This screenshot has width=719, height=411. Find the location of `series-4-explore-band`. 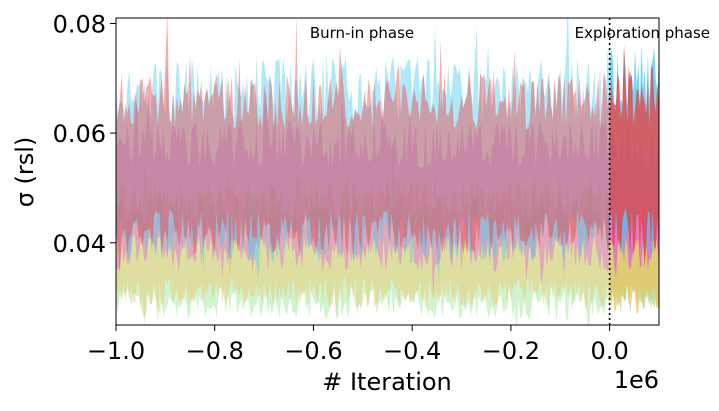

series-4-explore-band is located at coordinates (634, 156).